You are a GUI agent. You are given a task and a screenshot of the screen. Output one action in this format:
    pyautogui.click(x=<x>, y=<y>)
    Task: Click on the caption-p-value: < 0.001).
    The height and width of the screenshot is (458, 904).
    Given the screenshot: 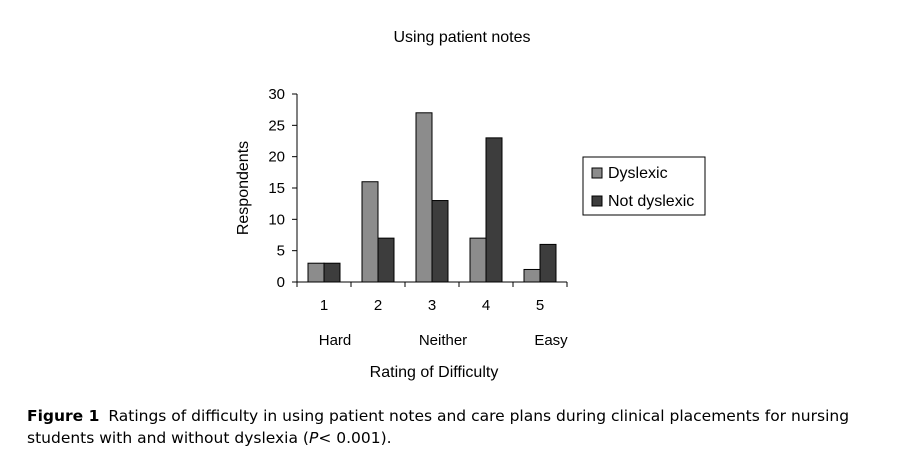 What is the action you would take?
    pyautogui.click(x=355, y=438)
    